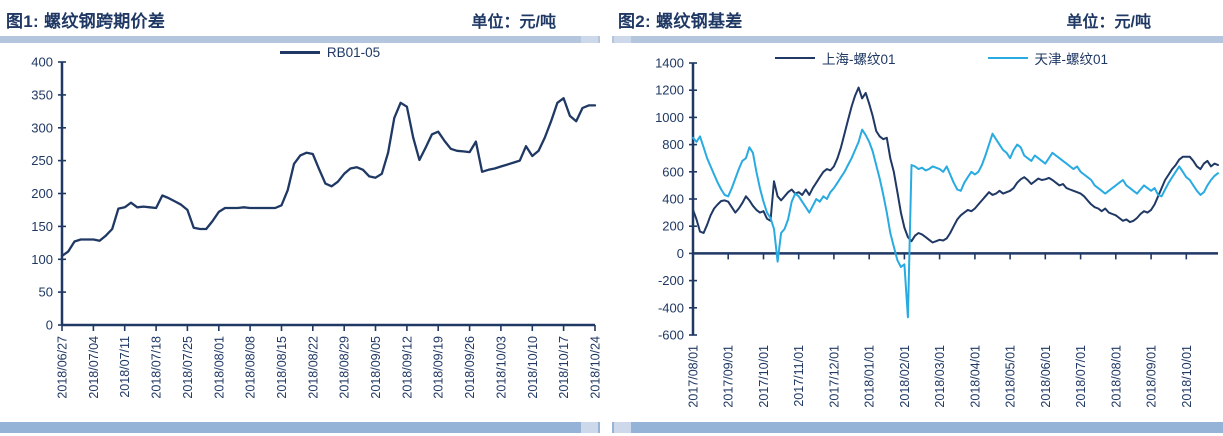 This screenshot has height=436, width=1223. I want to click on x-tick-label: 2017/11/01, so click(799, 376).